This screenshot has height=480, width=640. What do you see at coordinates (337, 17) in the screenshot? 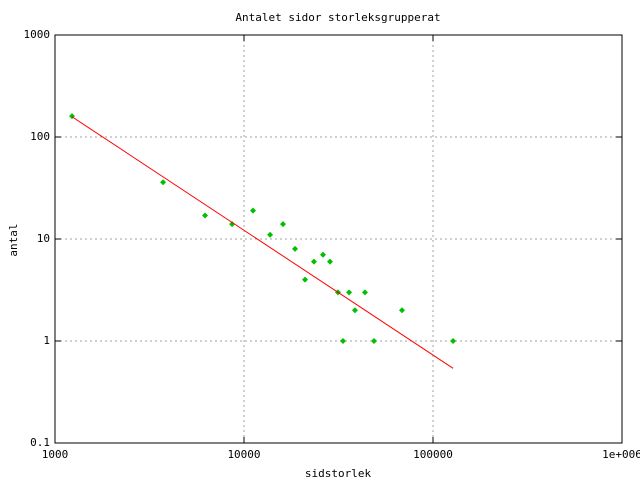
I see `chart-title: Antalet sidor storleksgrupperat` at bounding box center [337, 17].